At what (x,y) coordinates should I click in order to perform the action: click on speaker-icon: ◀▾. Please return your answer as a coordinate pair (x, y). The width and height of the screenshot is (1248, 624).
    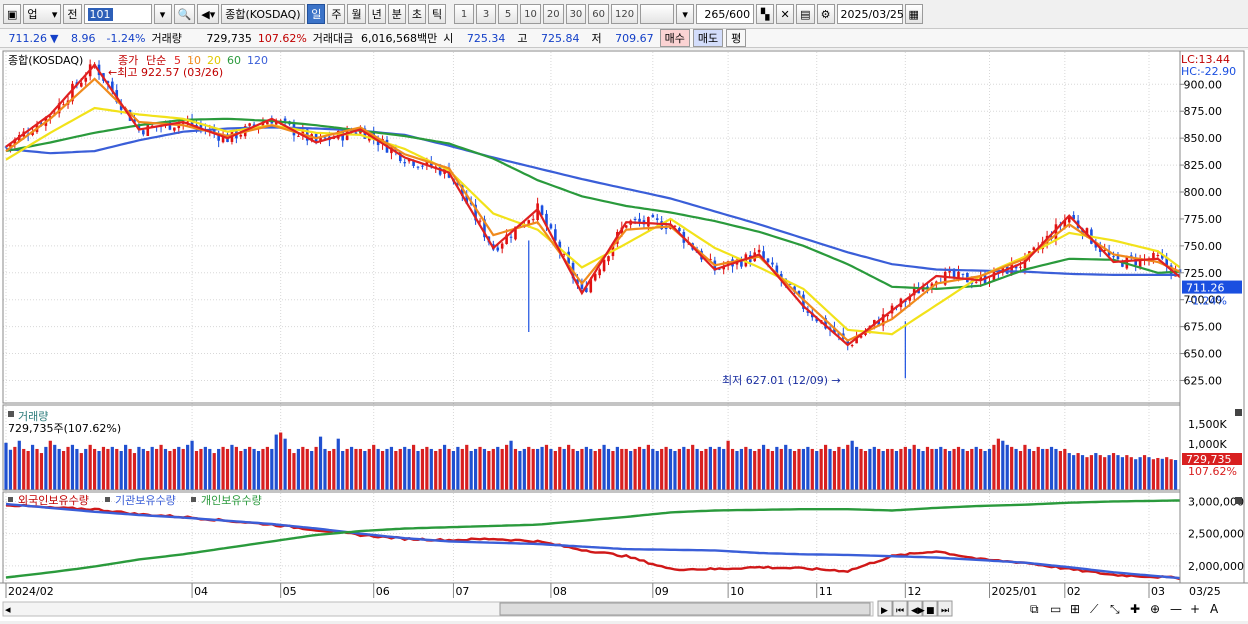
    Looking at the image, I should click on (208, 14).